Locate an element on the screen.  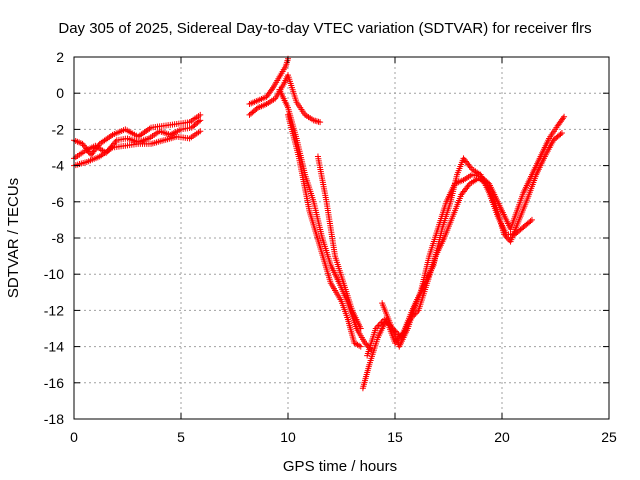
x-tick-label: 0 is located at coordinates (74, 437).